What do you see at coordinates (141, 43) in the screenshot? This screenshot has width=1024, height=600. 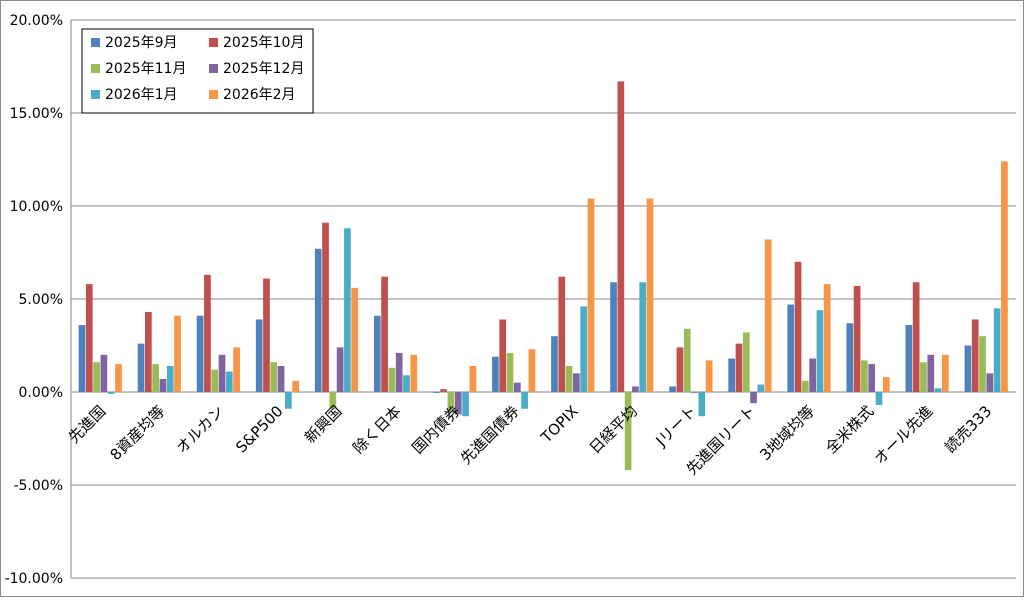 I see `legend-label: 2025年9月` at bounding box center [141, 43].